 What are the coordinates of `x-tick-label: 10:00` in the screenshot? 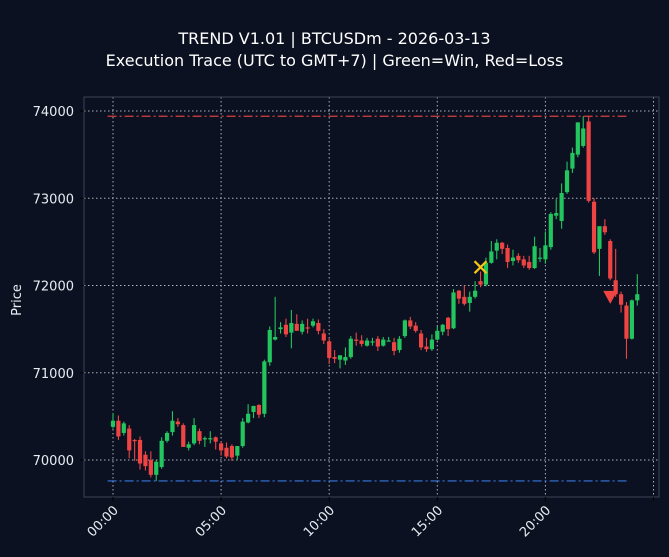 It's located at (319, 521).